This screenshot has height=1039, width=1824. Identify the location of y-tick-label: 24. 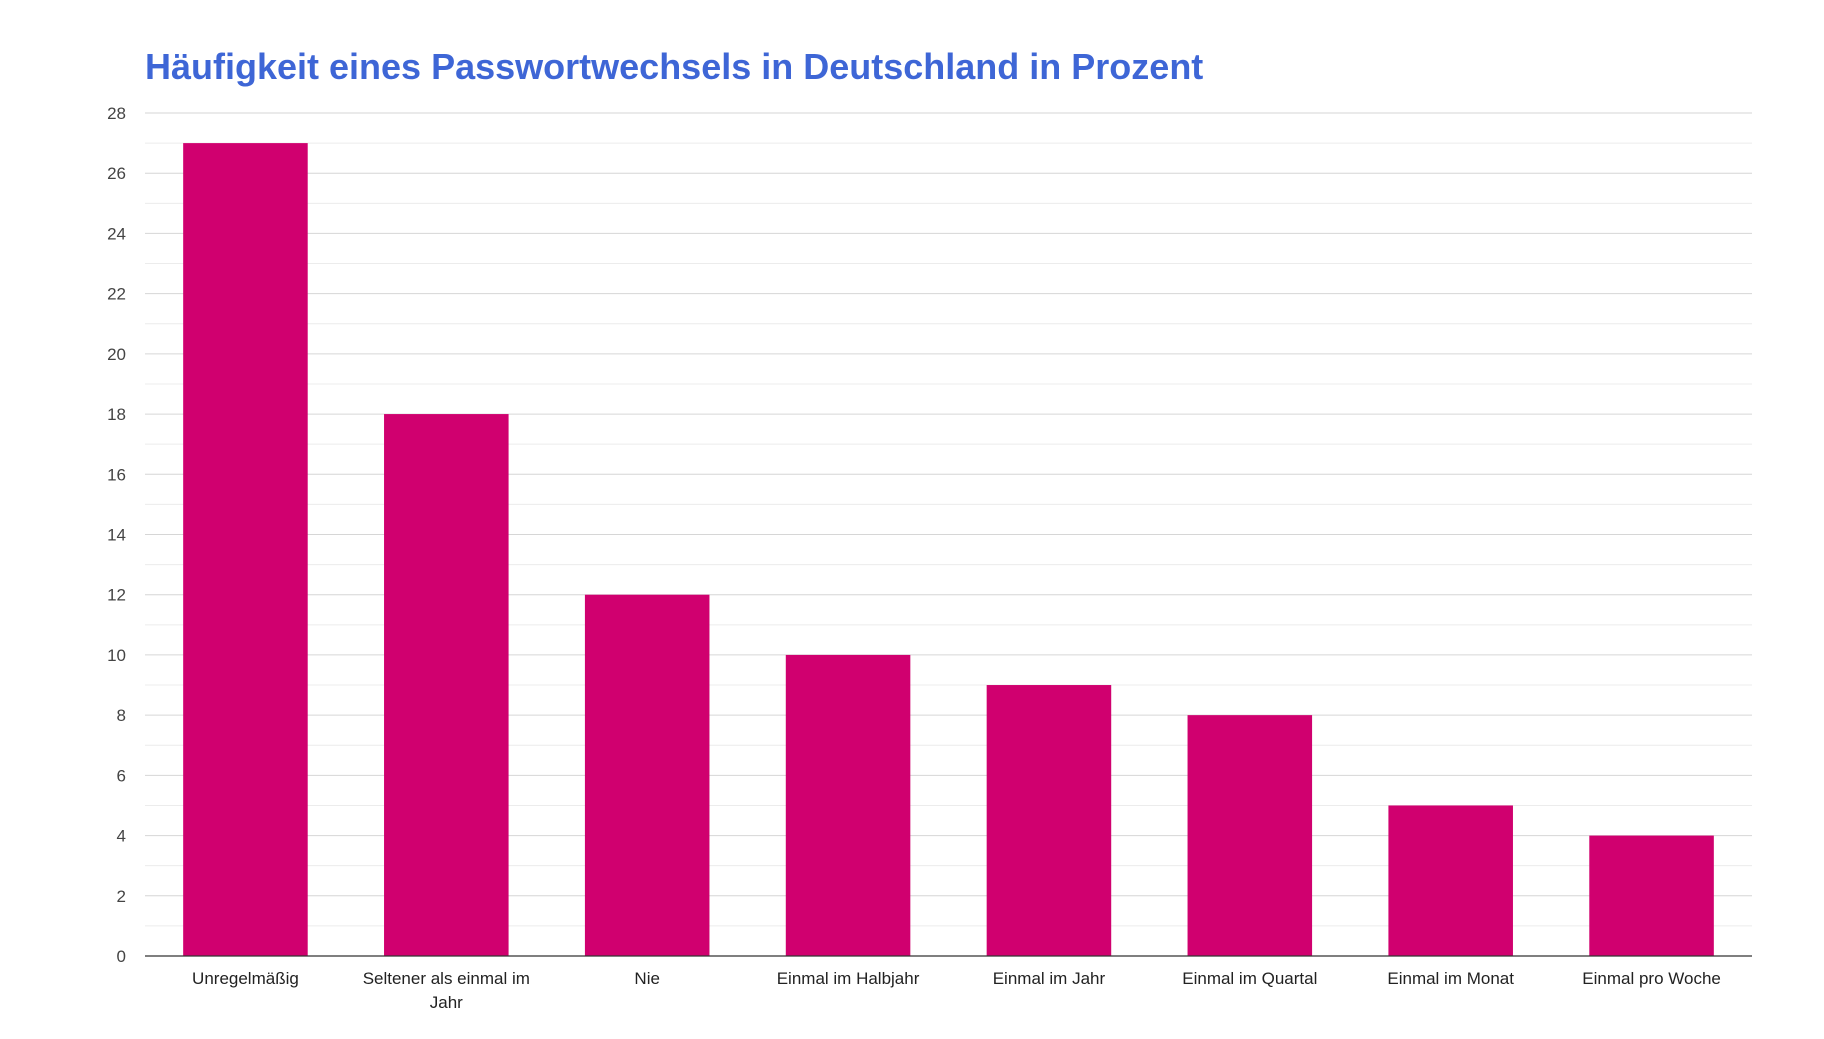
(116, 233).